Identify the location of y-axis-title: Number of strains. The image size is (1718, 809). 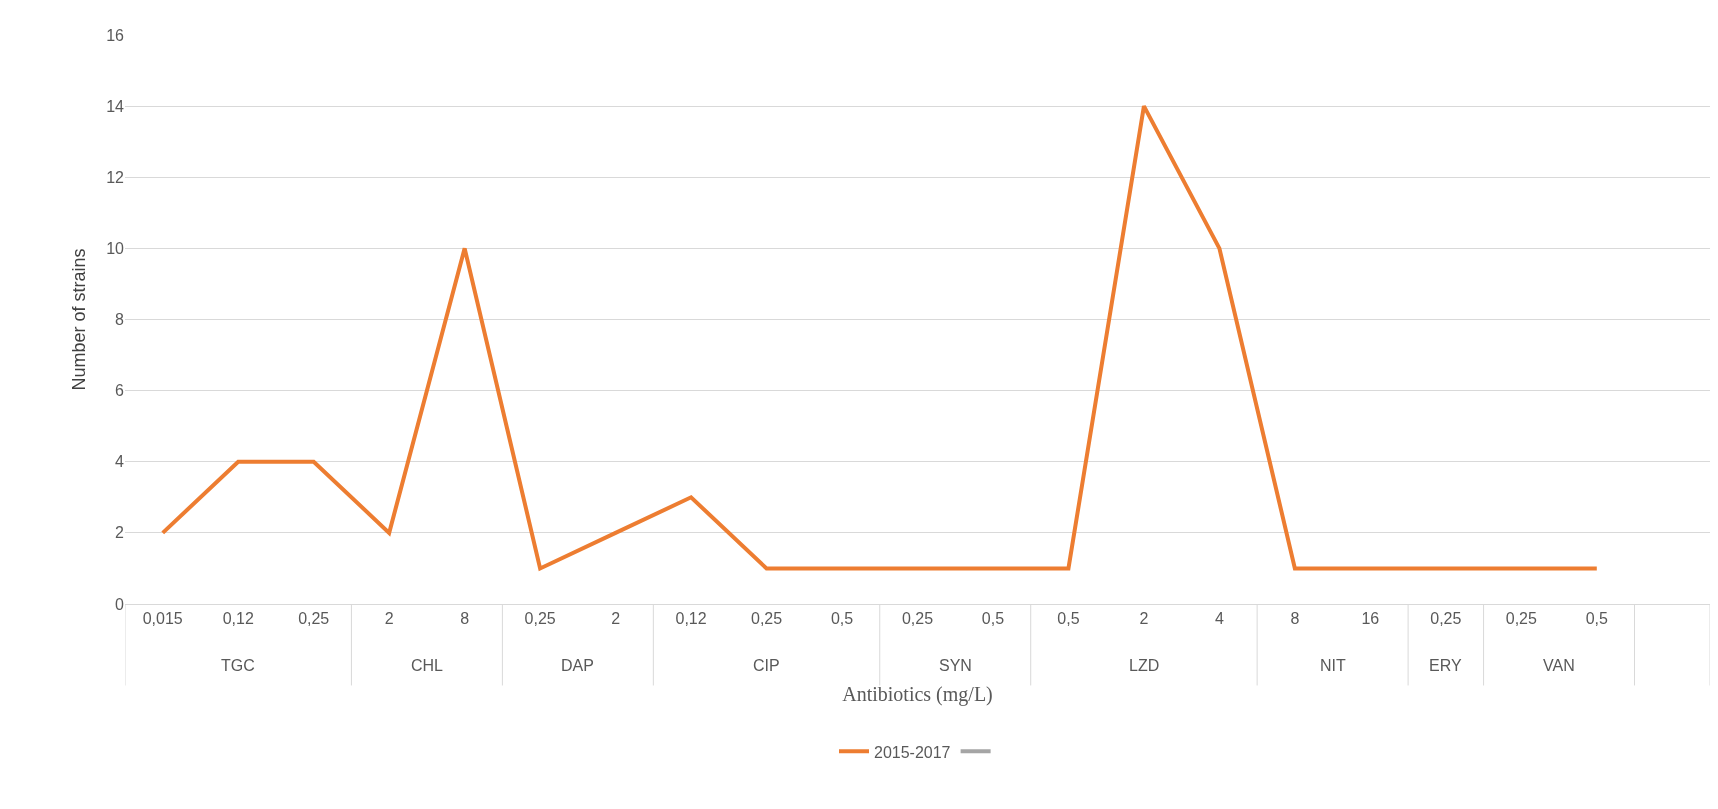
(79, 319).